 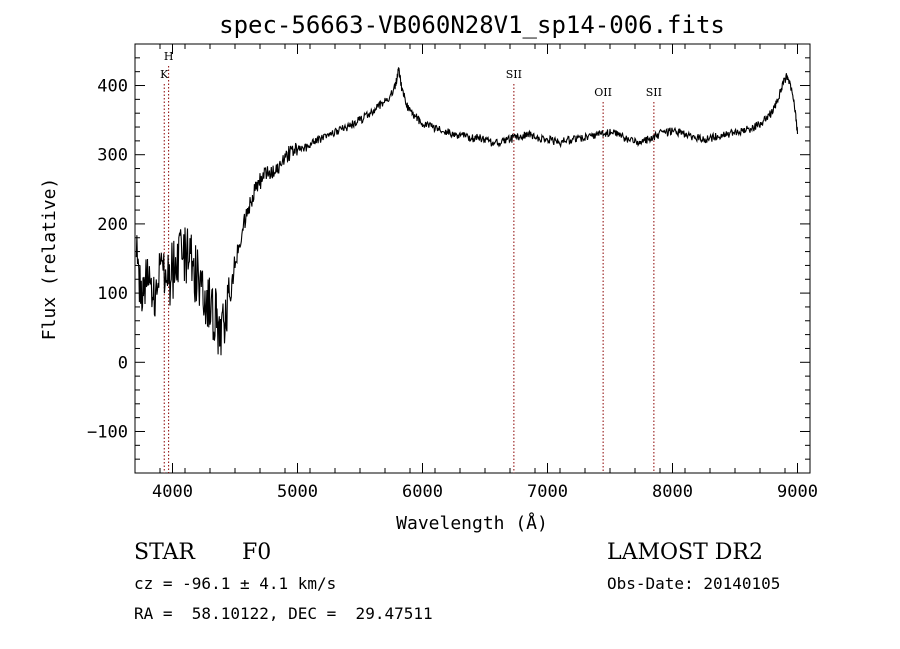 What do you see at coordinates (164, 74) in the screenshot?
I see `line-marker-label: K` at bounding box center [164, 74].